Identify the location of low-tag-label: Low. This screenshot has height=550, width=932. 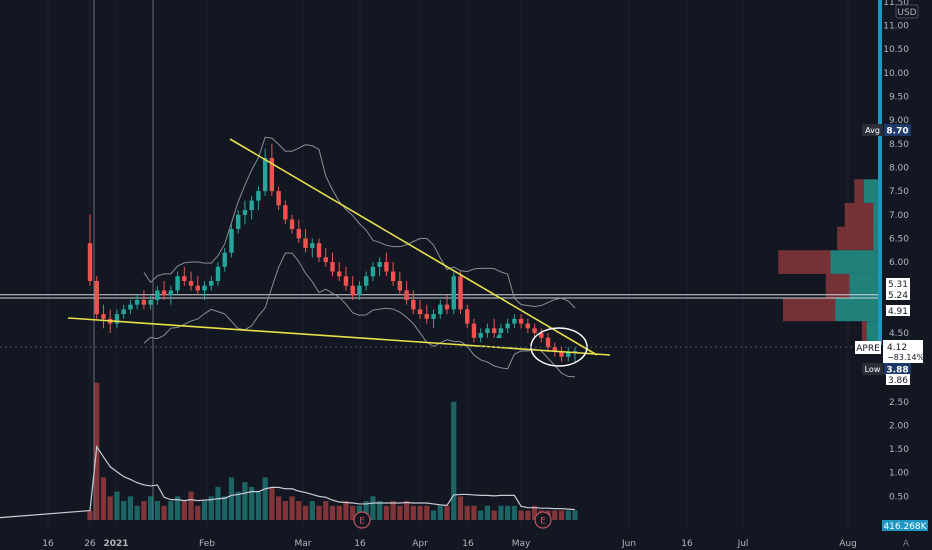
(873, 369).